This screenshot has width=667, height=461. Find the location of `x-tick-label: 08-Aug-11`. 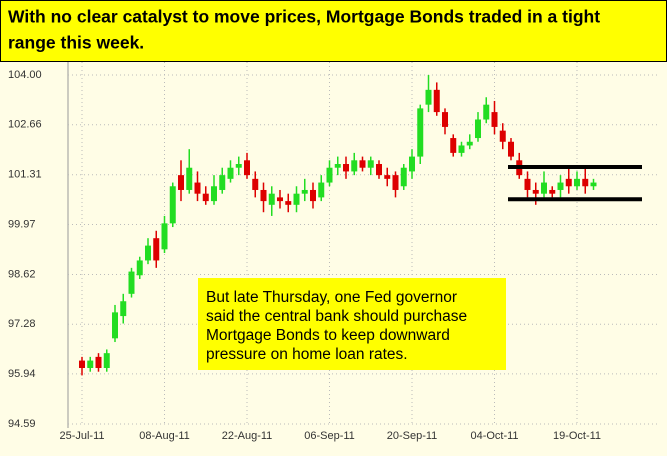

x-tick-label: 08-Aug-11 is located at coordinates (164, 436).